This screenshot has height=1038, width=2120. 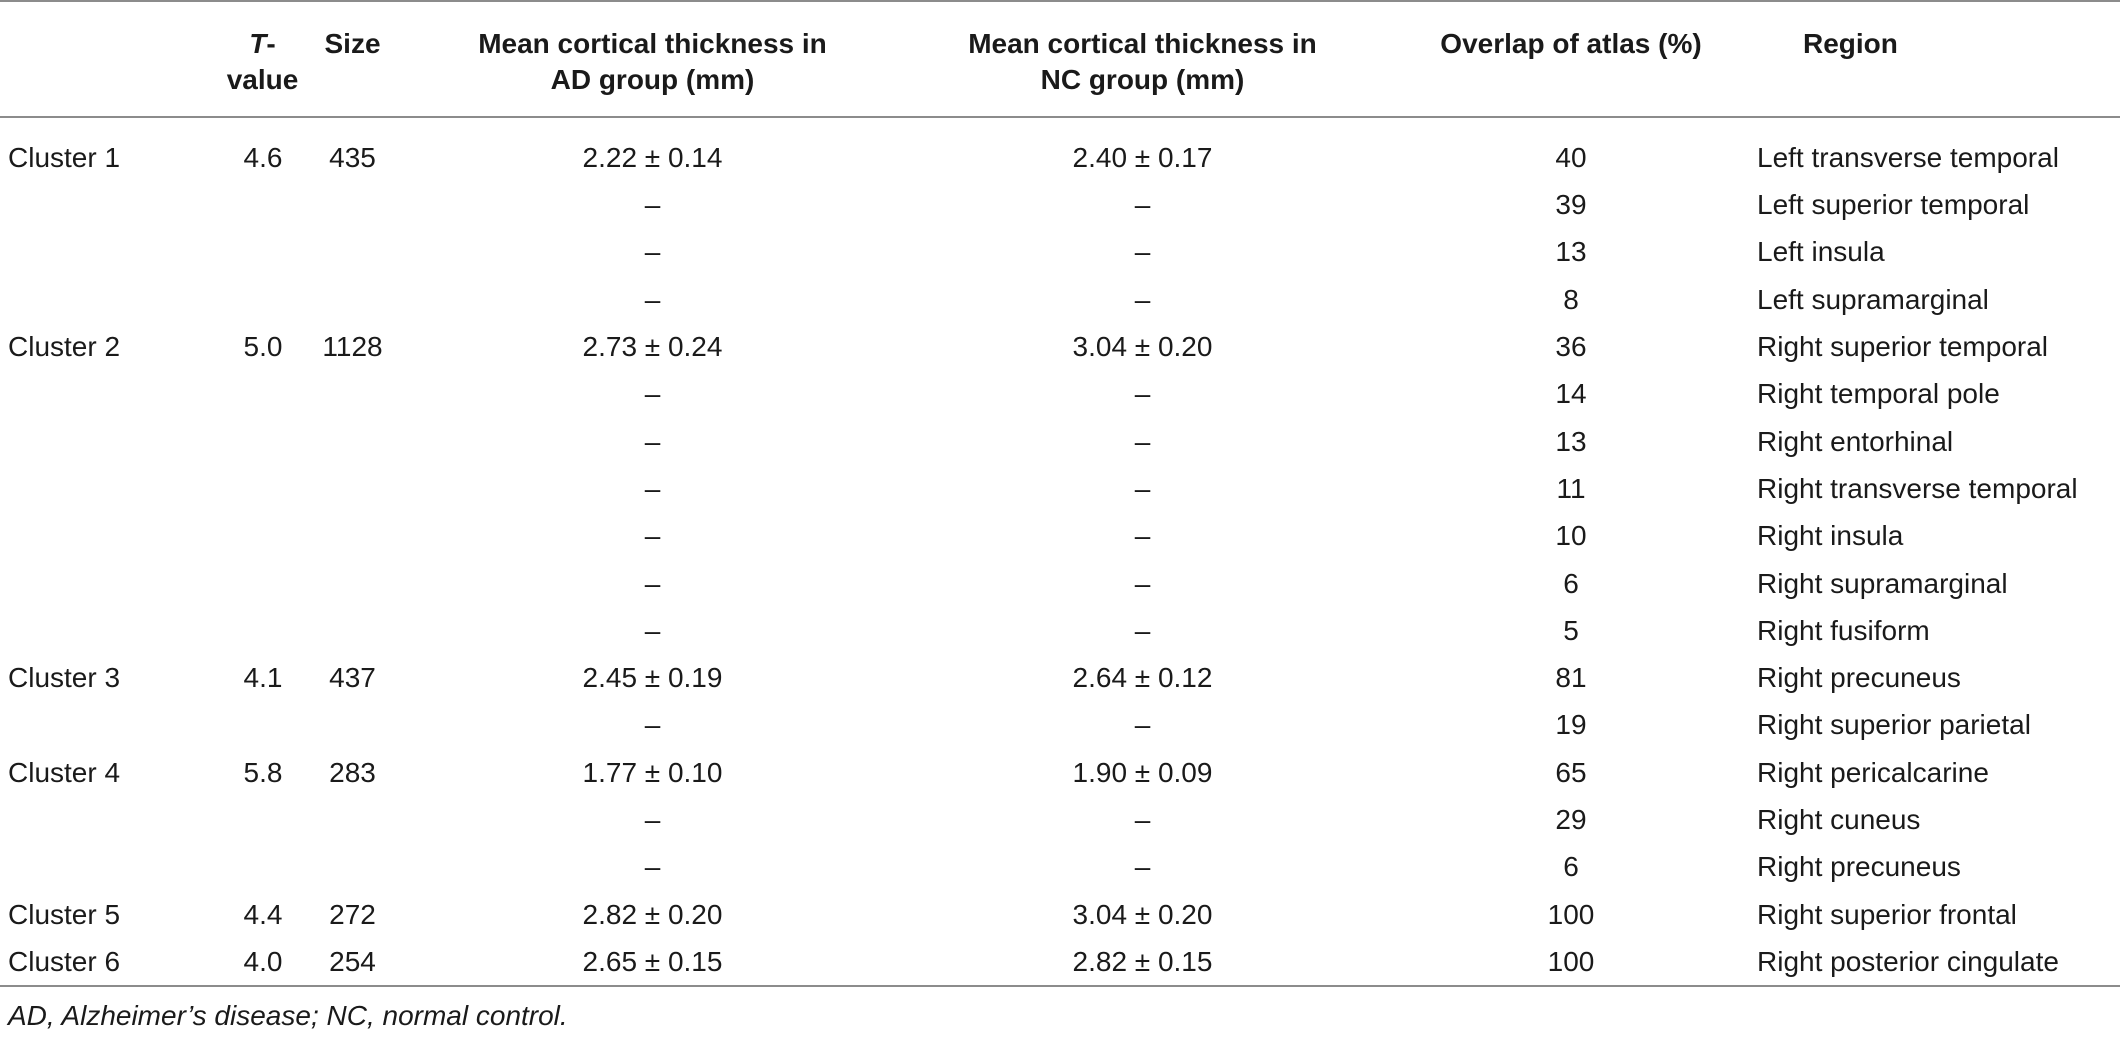 I want to click on cell-region: Right superior parietal, so click(x=1894, y=725).